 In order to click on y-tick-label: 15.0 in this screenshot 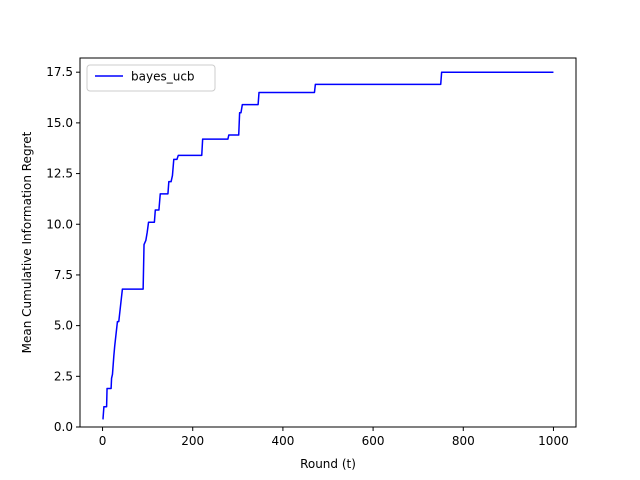, I will do `click(59, 123)`.